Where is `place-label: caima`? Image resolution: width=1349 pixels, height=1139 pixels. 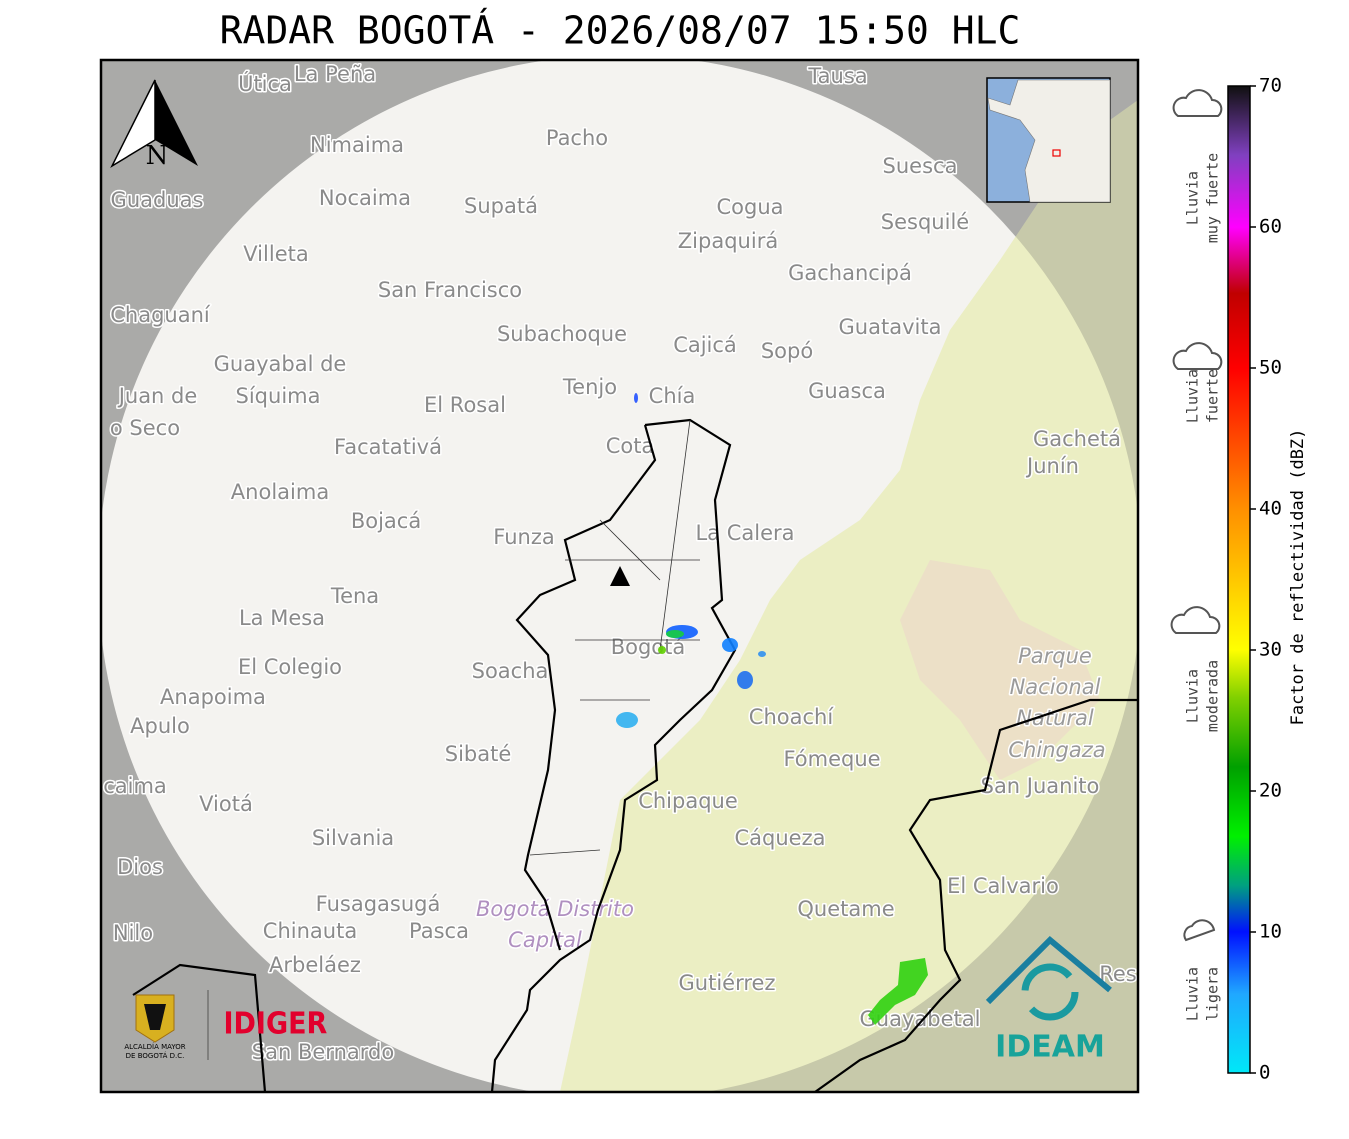
place-label: caima is located at coordinates (135, 786).